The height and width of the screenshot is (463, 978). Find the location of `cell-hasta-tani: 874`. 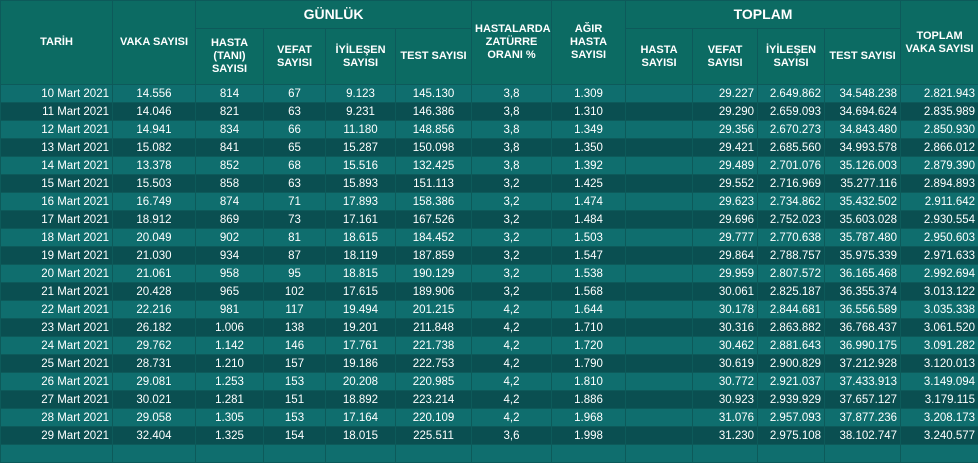

cell-hasta-tani: 874 is located at coordinates (230, 202).